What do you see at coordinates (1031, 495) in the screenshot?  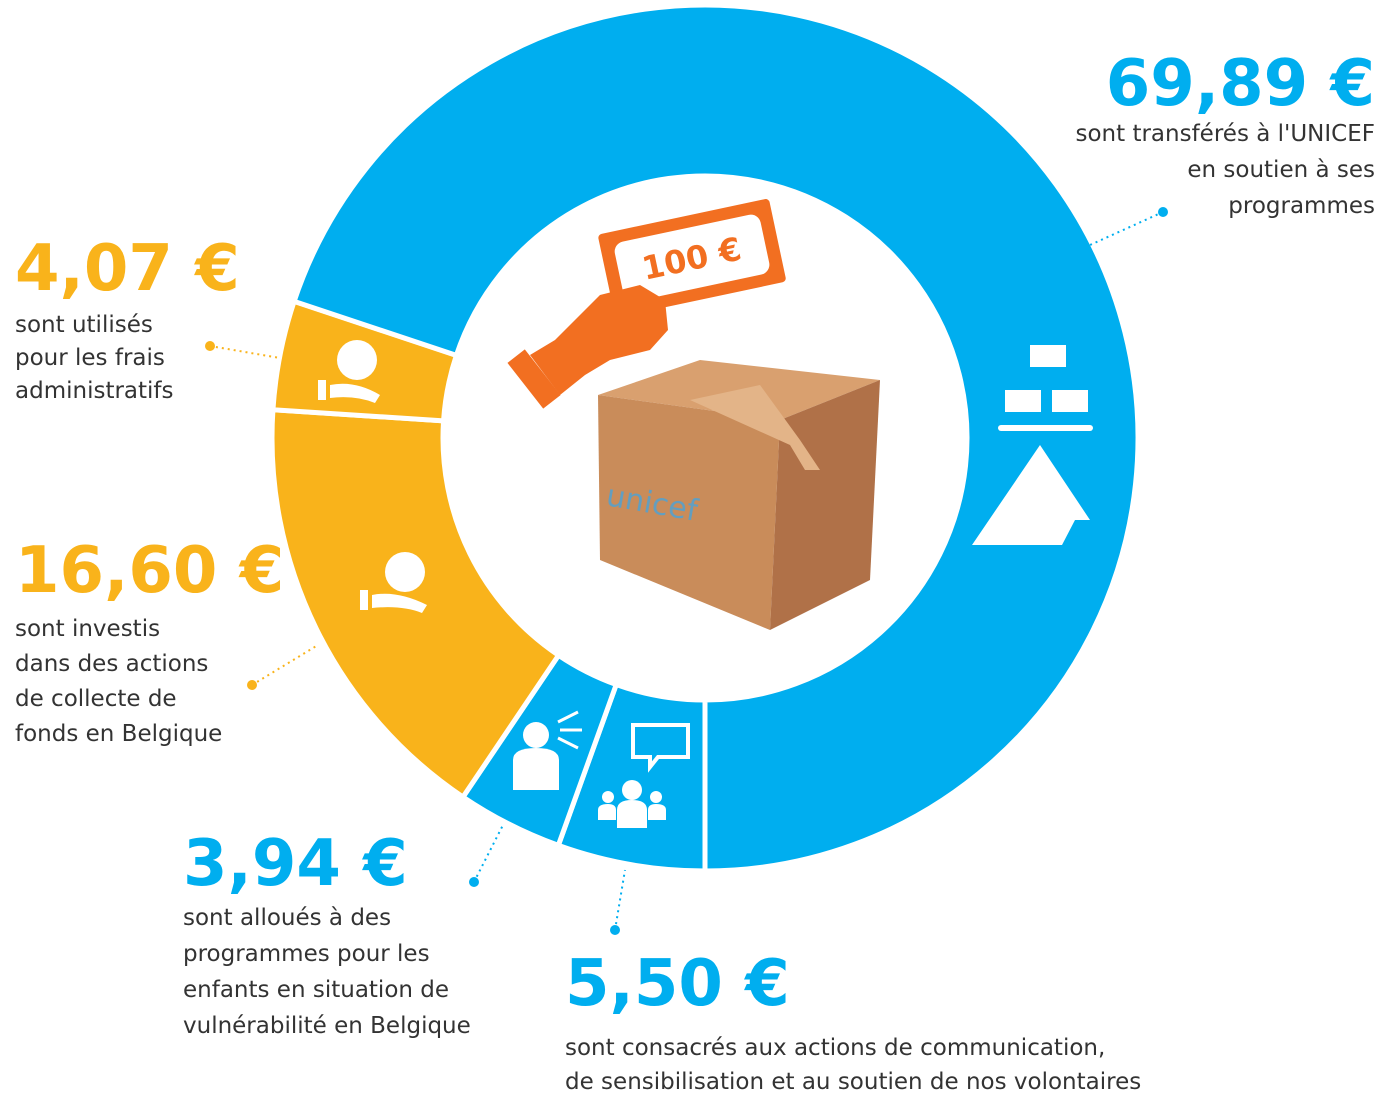 I see `icon-tent` at bounding box center [1031, 495].